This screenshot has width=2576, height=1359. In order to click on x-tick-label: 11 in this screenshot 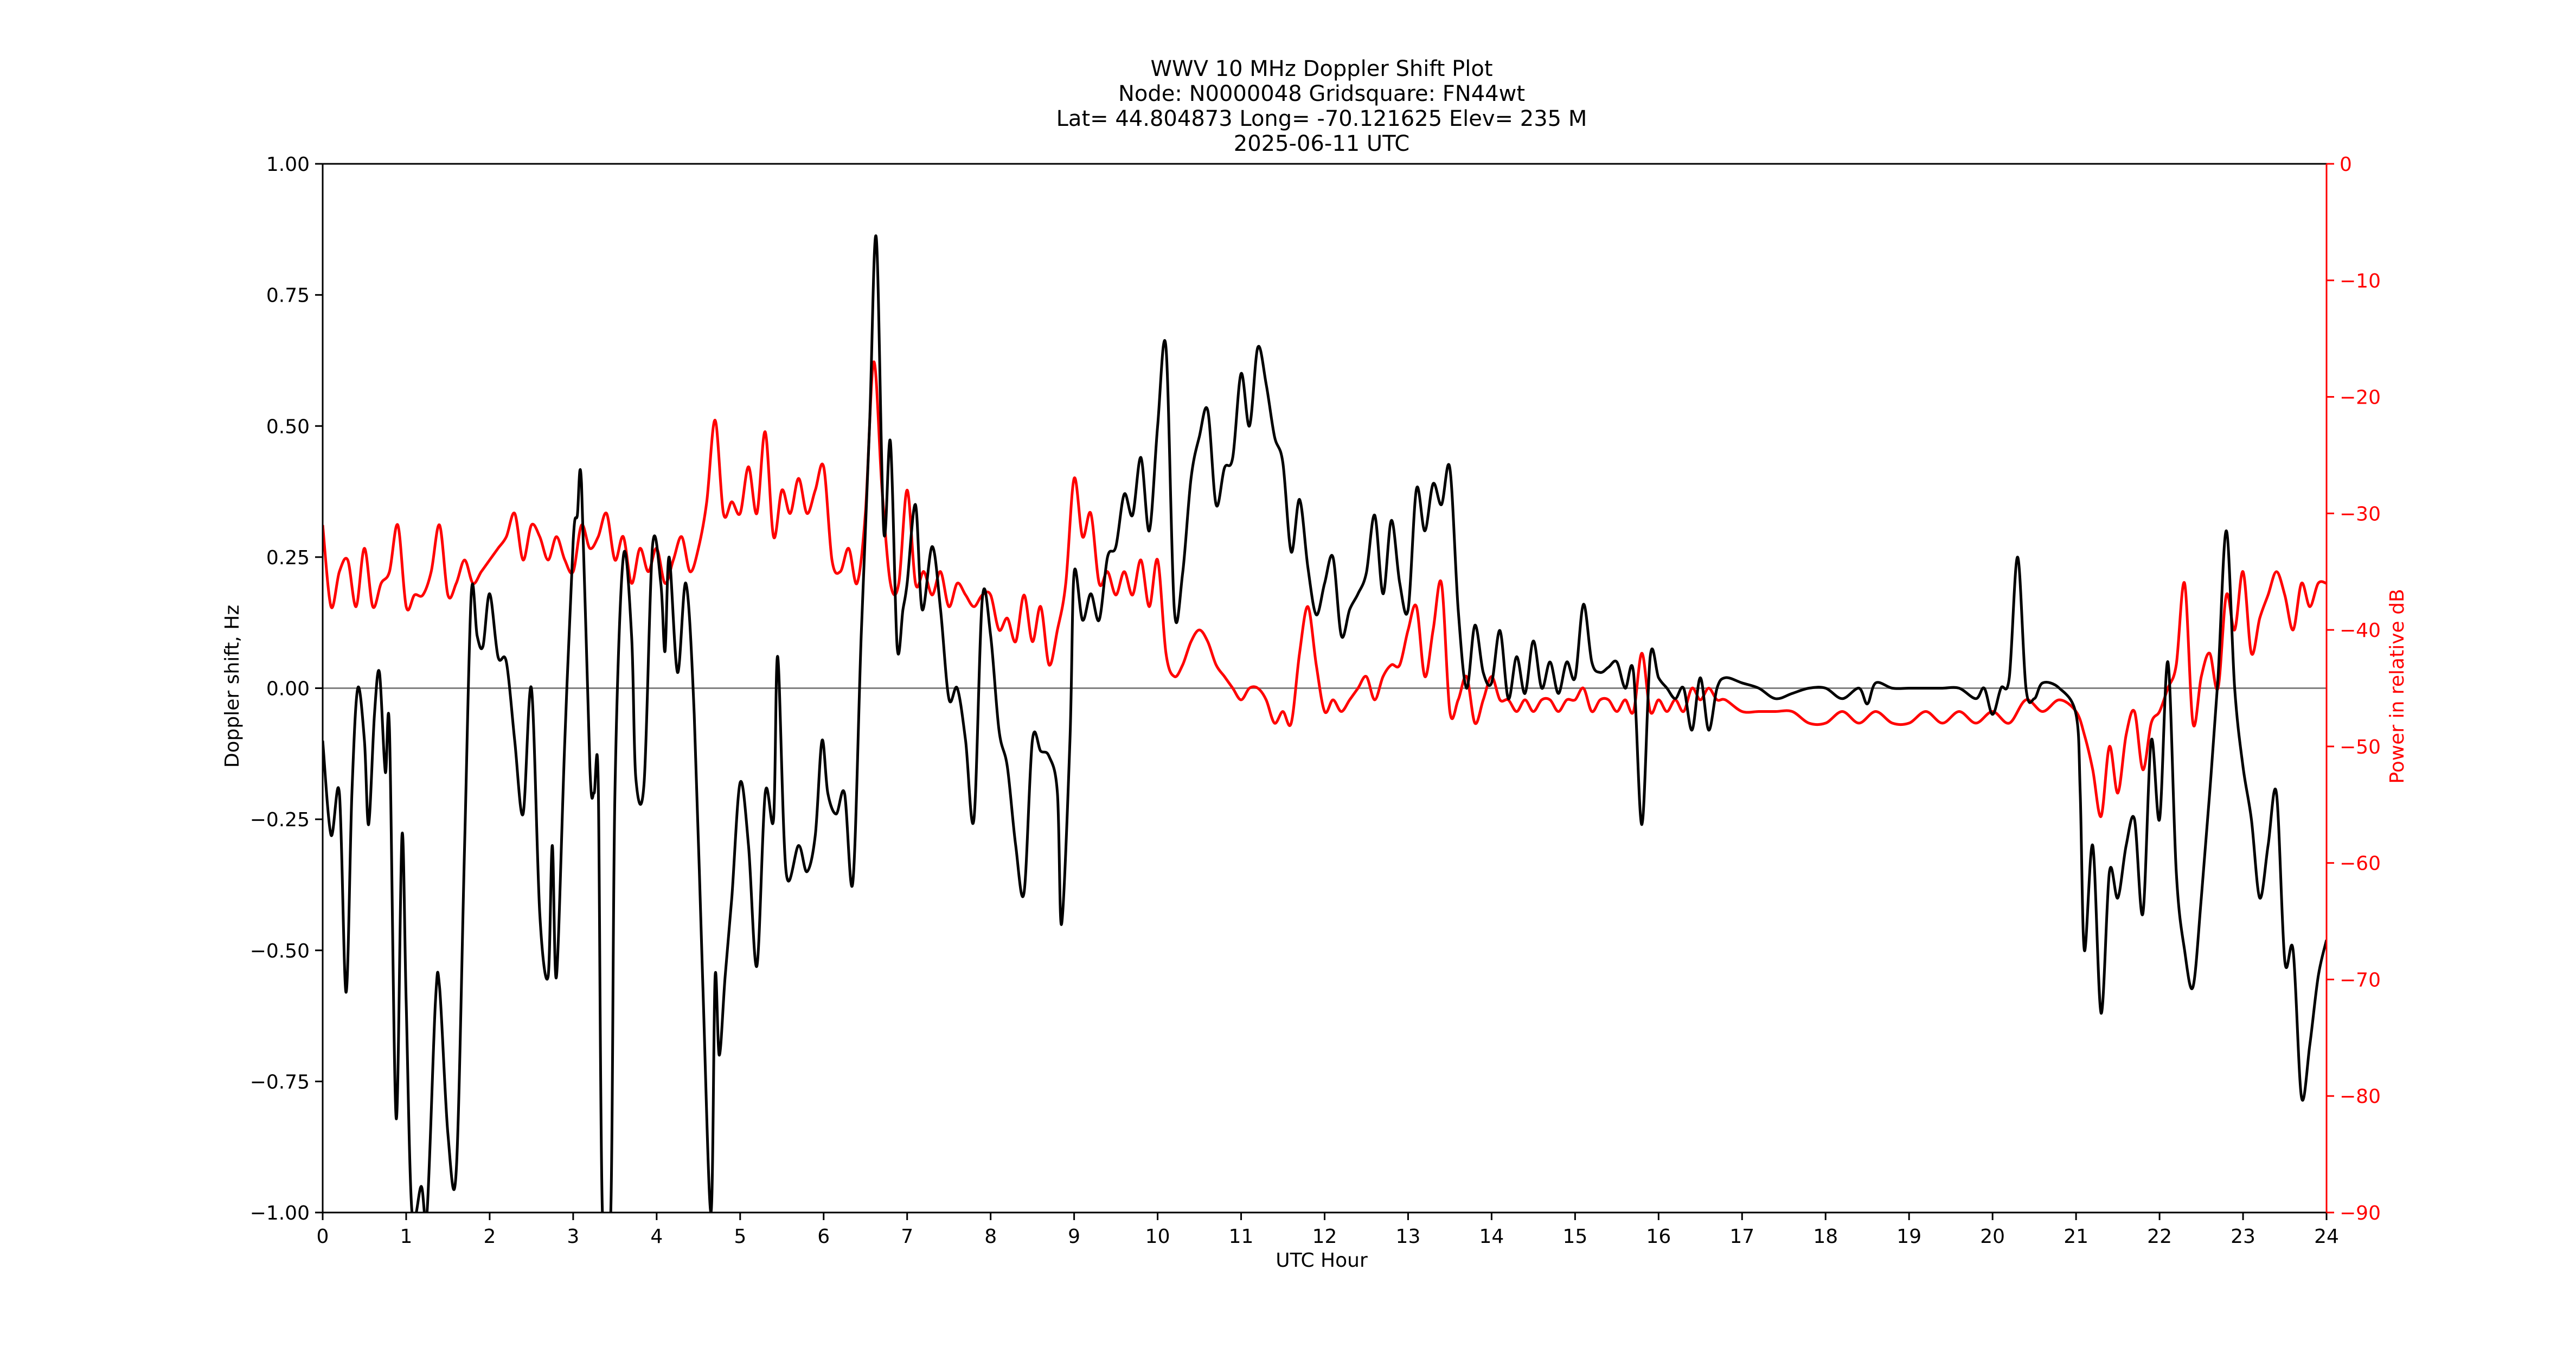, I will do `click(1241, 1237)`.